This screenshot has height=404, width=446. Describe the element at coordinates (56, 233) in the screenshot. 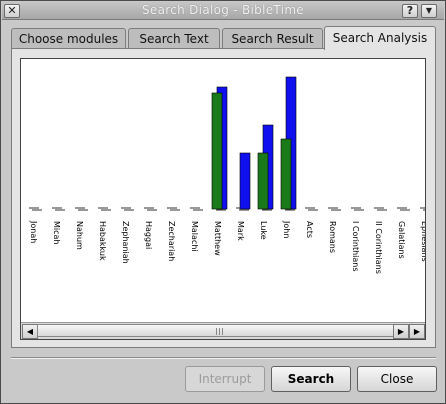

I see `category-label: Micah` at that location.